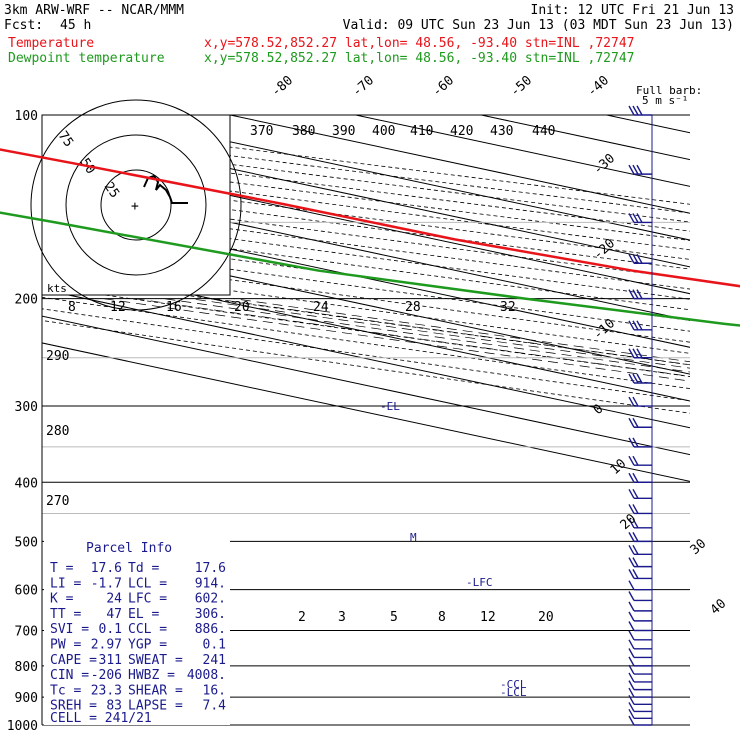 The height and width of the screenshot is (740, 740). I want to click on parcel-value: -206, so click(106, 675).